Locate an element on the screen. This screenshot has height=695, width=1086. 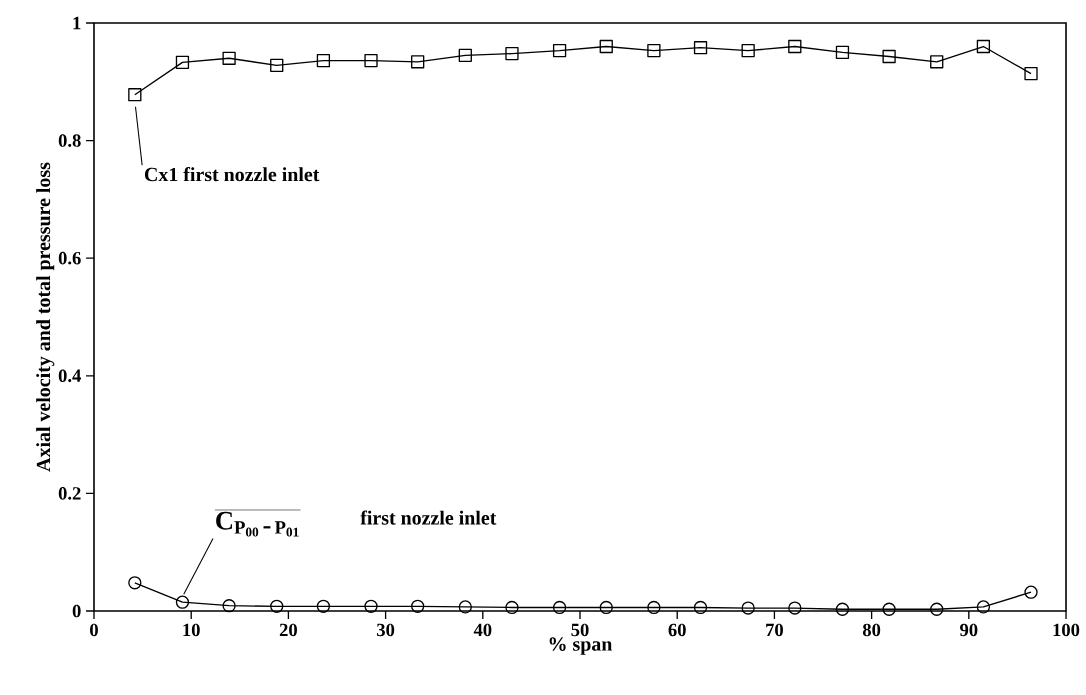
x-tick-label: 30 is located at coordinates (386, 630).